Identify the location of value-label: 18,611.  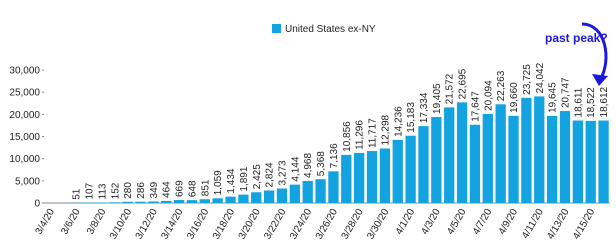
(578, 102).